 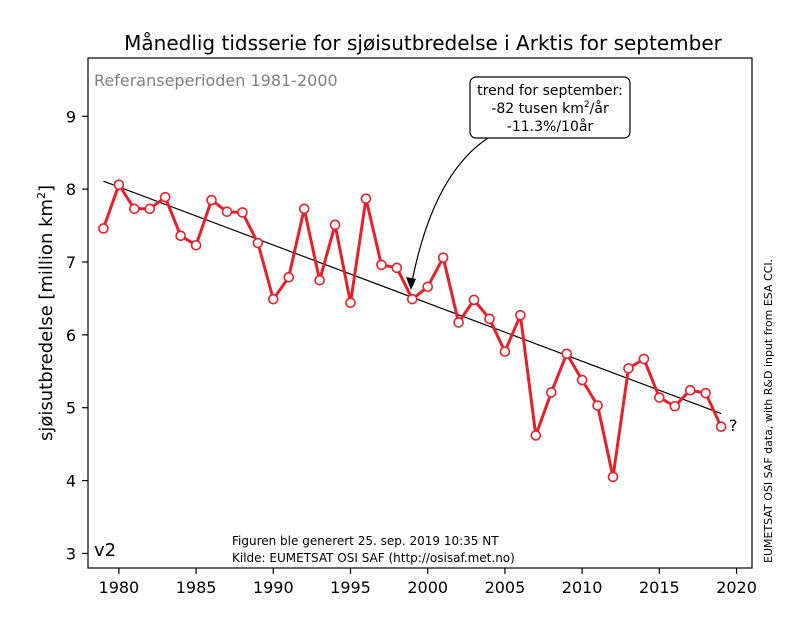 What do you see at coordinates (659, 397) in the screenshot?
I see `data-point-2015` at bounding box center [659, 397].